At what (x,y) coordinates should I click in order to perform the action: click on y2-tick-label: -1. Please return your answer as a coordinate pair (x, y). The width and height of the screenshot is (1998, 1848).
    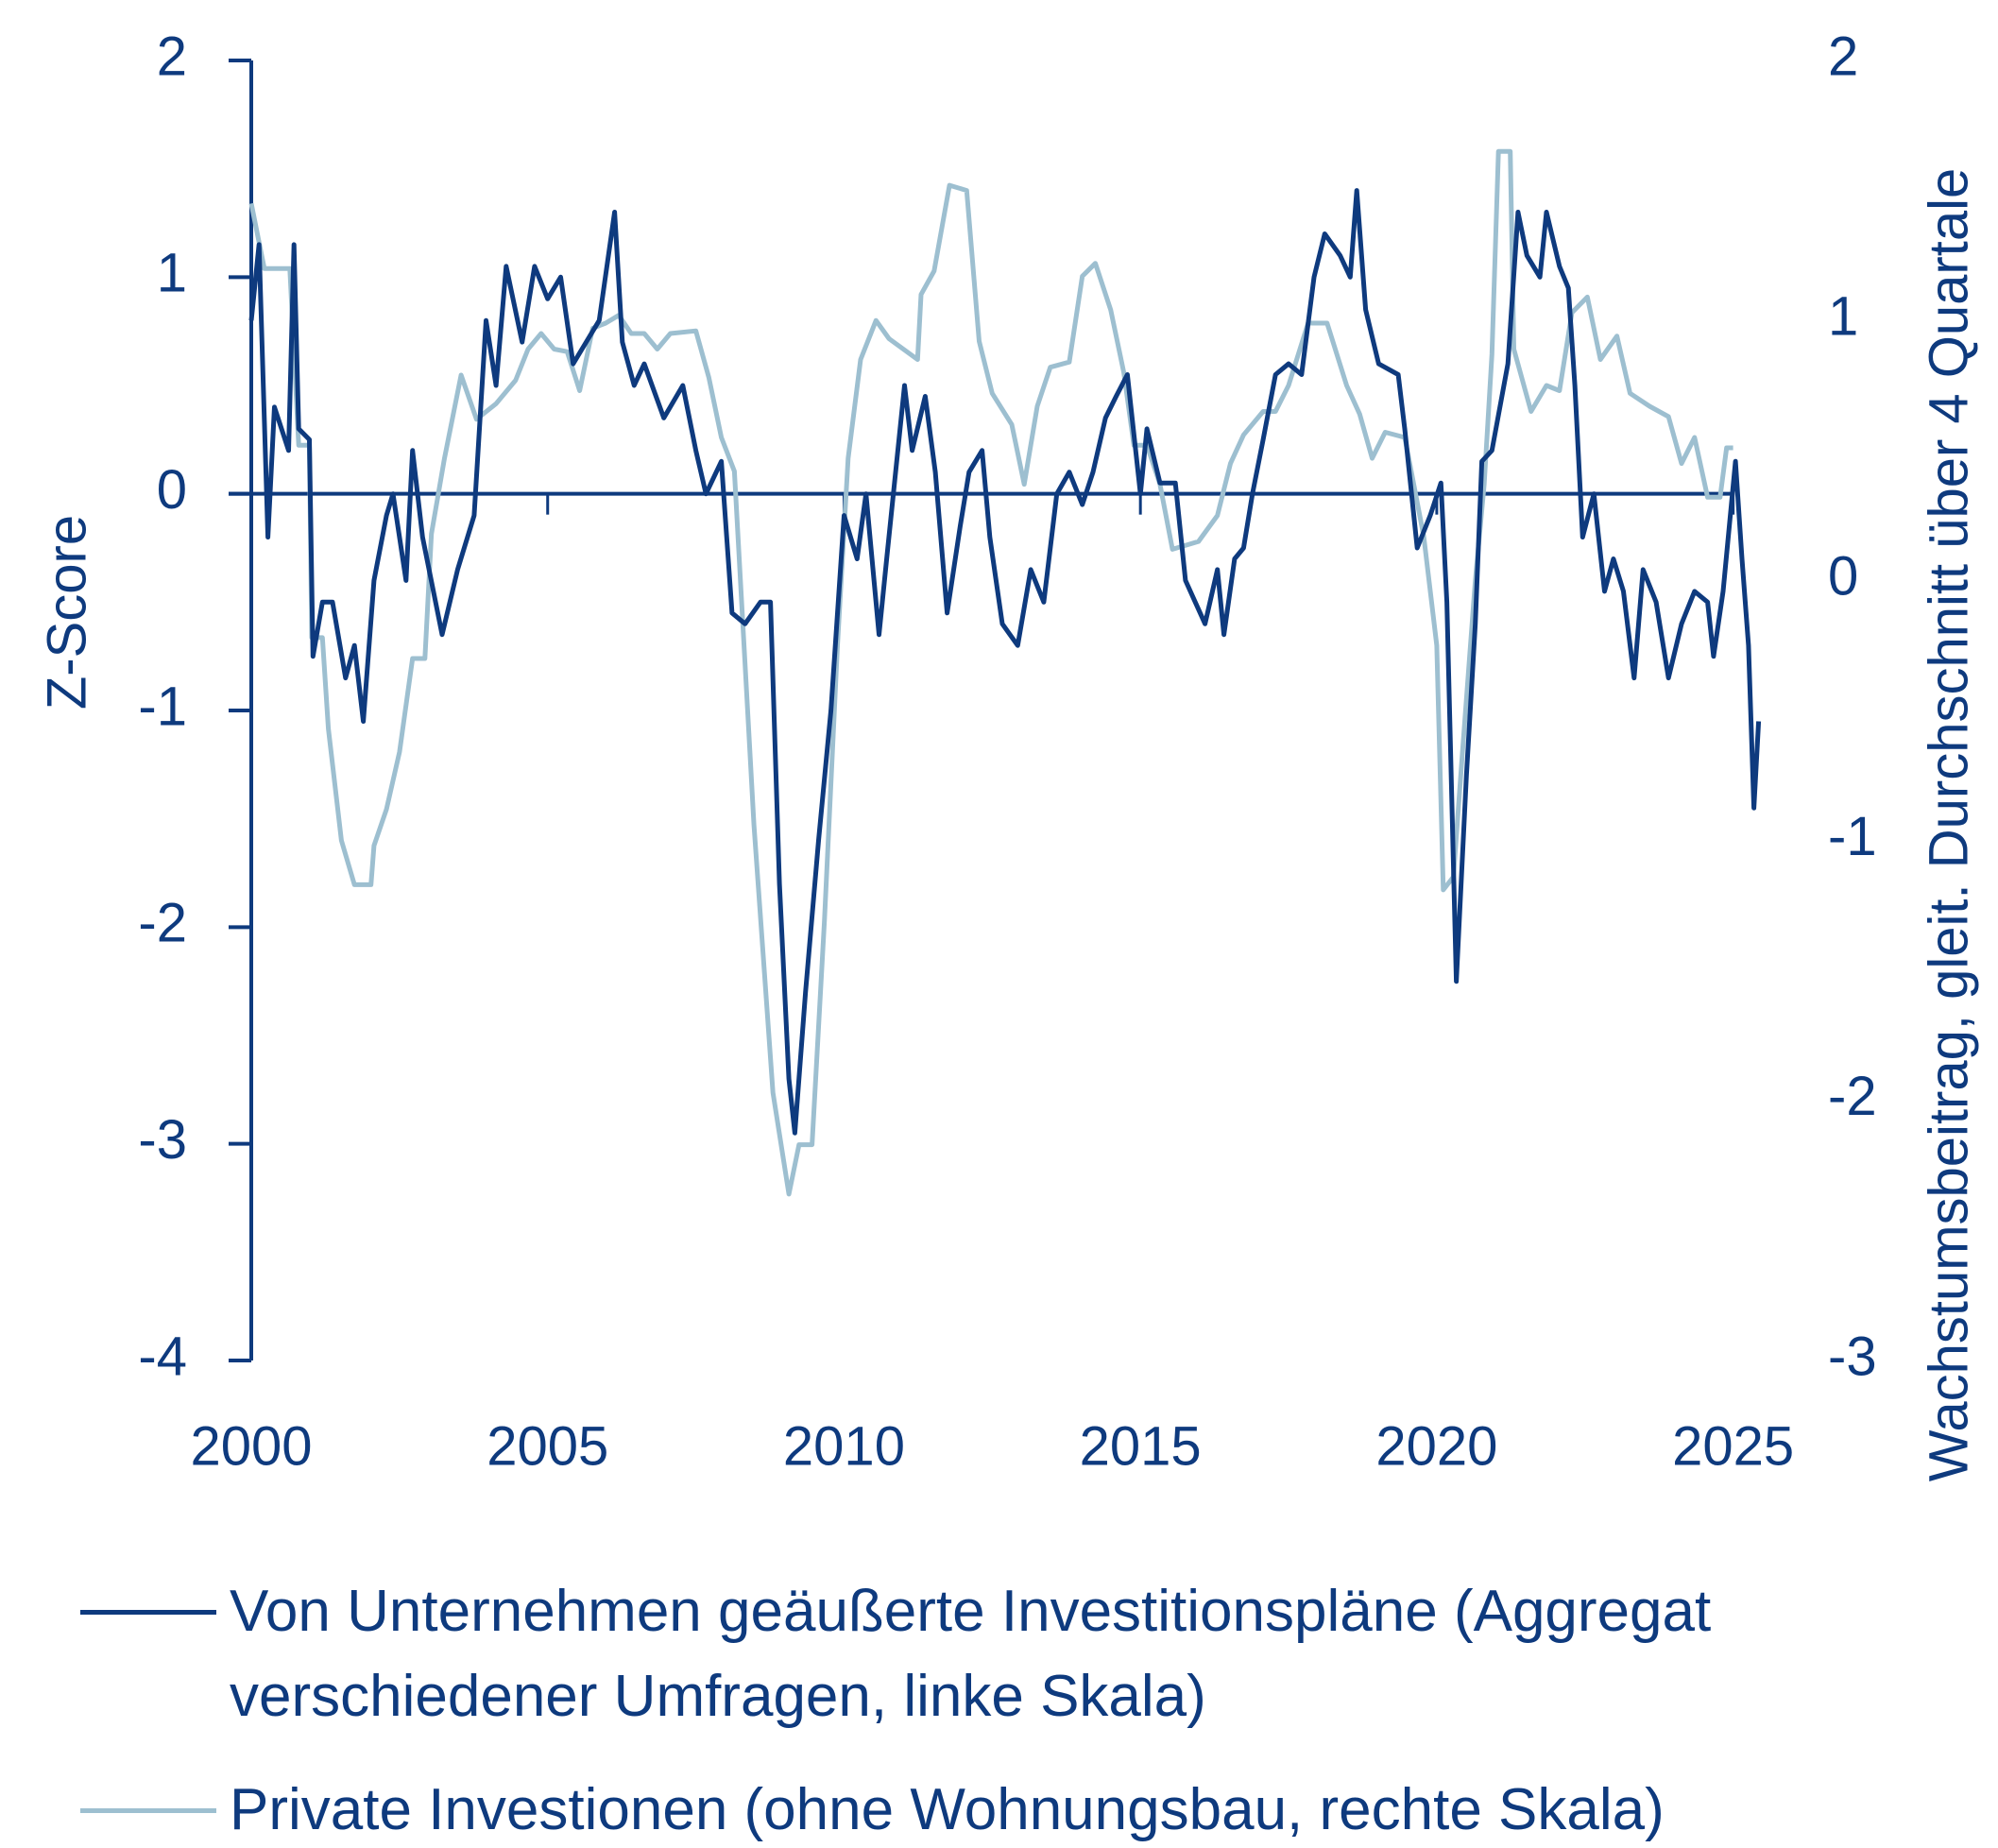
    Looking at the image, I should click on (1853, 837).